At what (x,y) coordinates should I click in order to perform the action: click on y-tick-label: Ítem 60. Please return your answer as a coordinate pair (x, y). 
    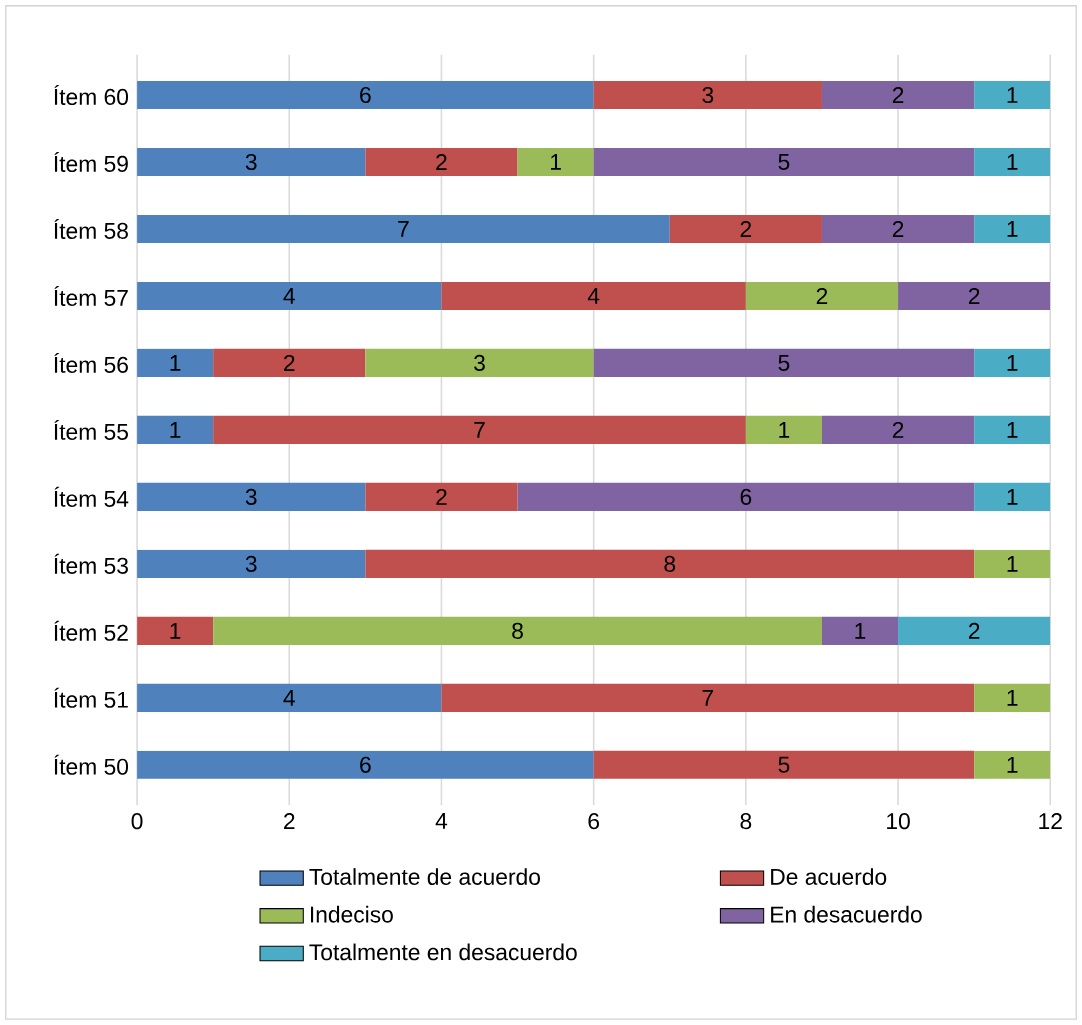
    Looking at the image, I should click on (91, 95).